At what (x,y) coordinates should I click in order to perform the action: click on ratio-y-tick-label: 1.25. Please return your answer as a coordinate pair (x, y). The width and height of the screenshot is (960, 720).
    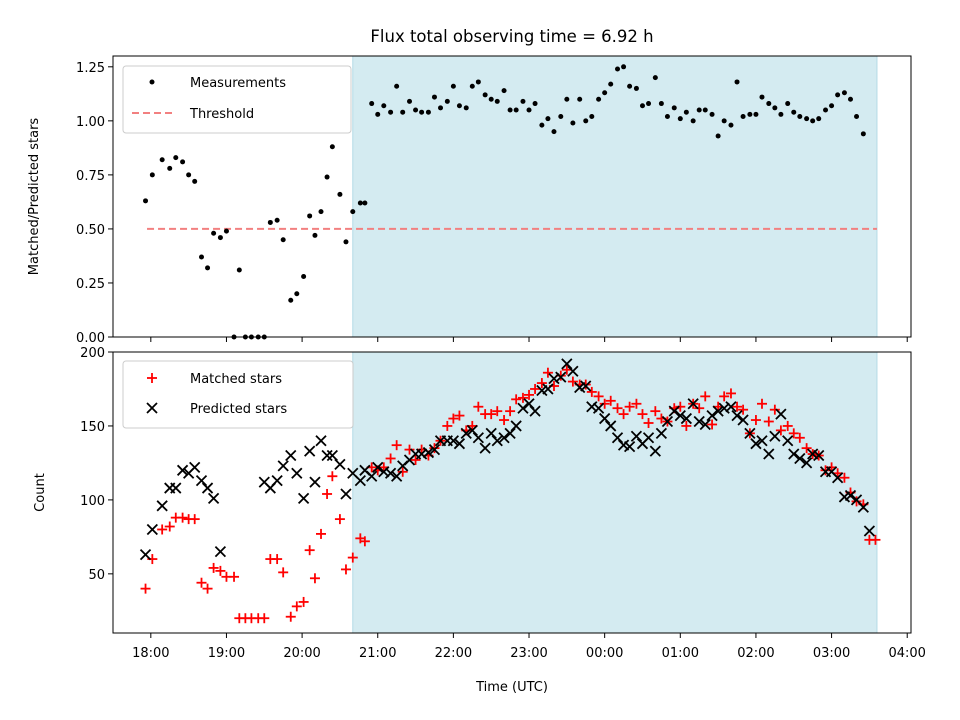
    Looking at the image, I should click on (90, 68).